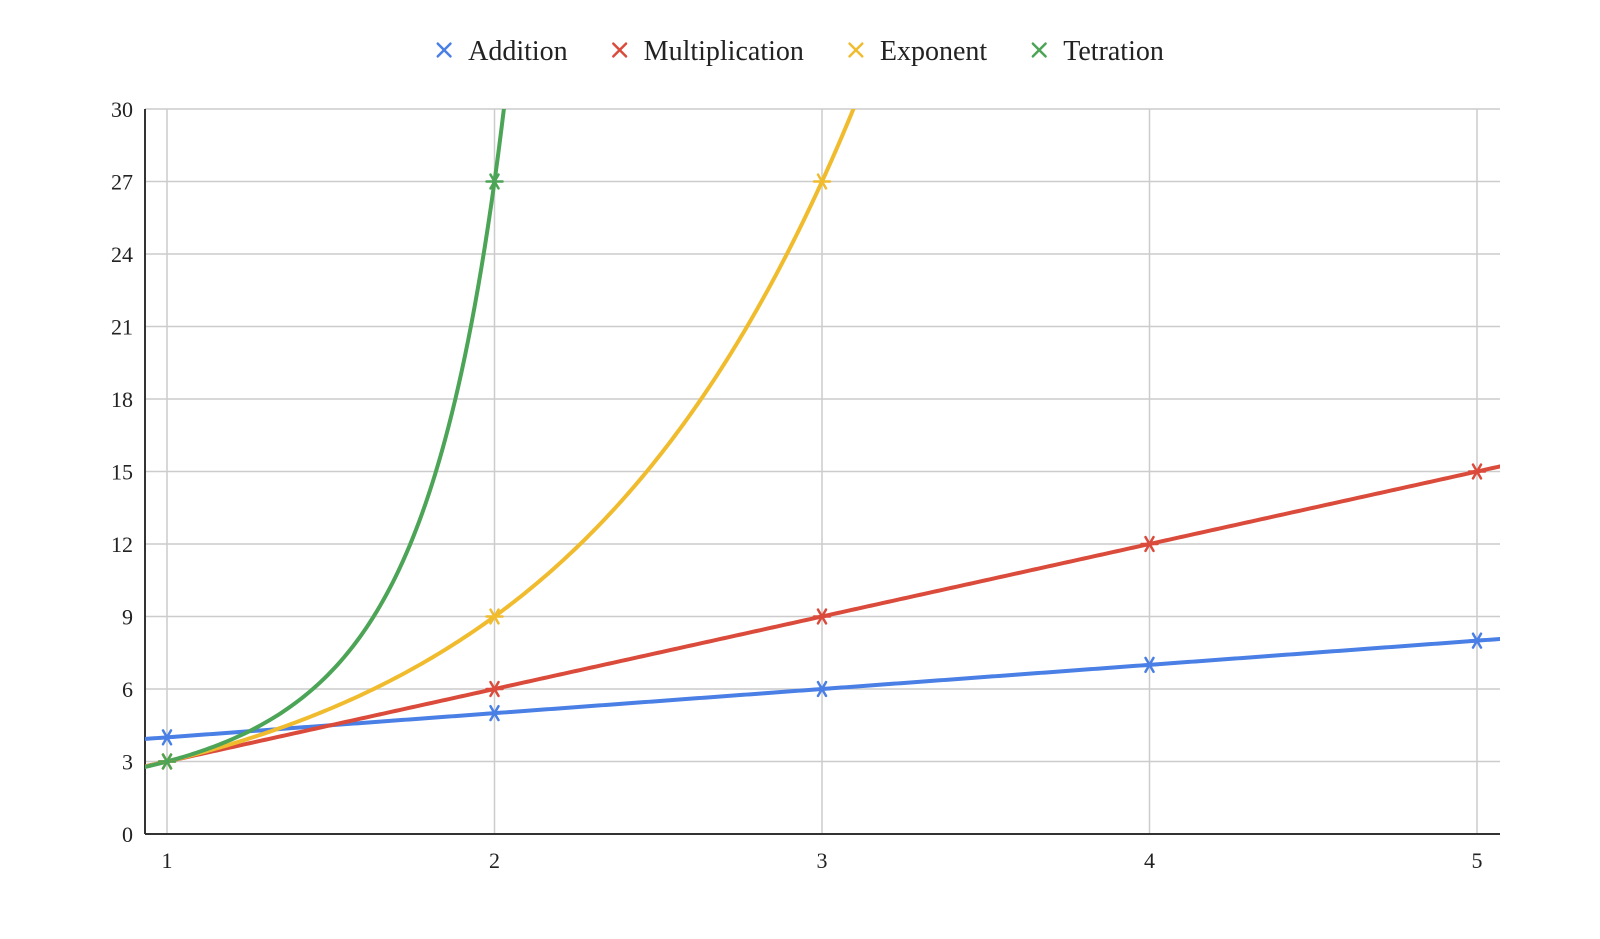 This screenshot has height=939, width=1600. Describe the element at coordinates (122, 399) in the screenshot. I see `y-tick-label: 18` at that location.